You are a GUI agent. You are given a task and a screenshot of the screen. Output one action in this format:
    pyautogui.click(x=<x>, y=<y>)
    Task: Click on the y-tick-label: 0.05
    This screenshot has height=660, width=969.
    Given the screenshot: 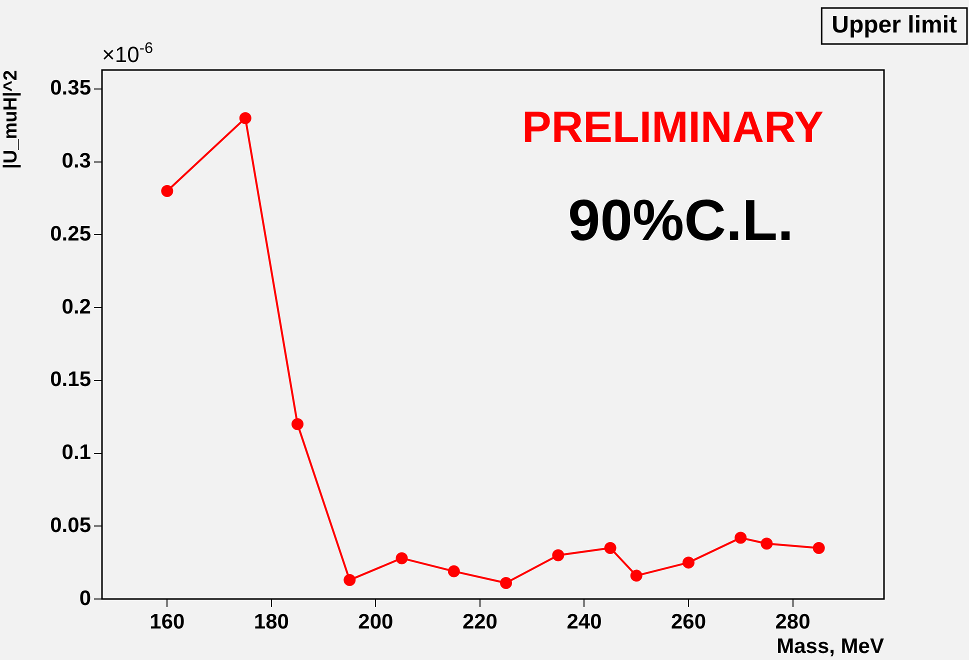 What is the action you would take?
    pyautogui.click(x=71, y=525)
    